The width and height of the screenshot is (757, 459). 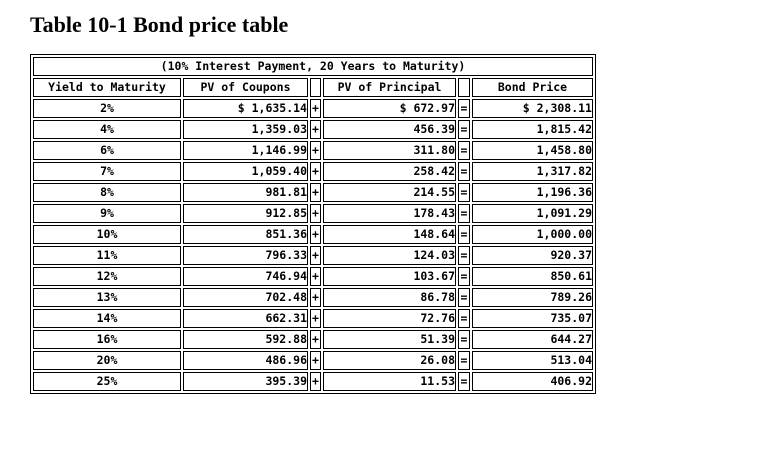 I want to click on bond-price-cell: 1,317.82, so click(x=532, y=171).